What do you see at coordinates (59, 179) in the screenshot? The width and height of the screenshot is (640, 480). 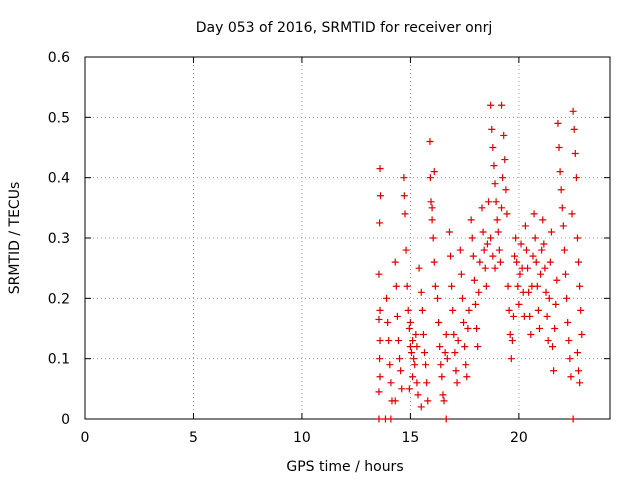 I see `y-tick-label: 0.4` at bounding box center [59, 179].